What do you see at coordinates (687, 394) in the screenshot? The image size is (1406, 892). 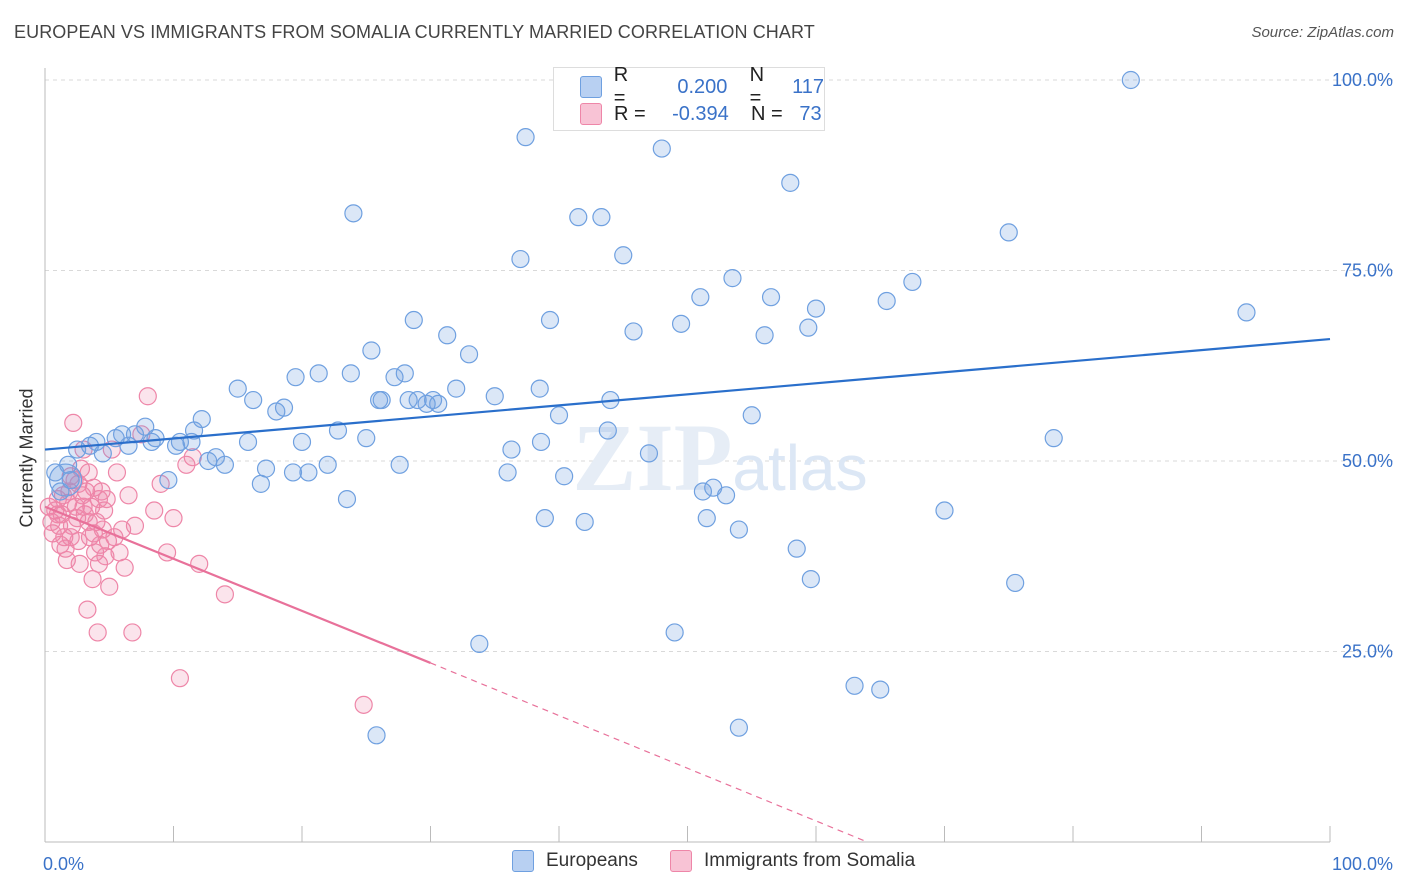 I see `trend-line-europeans` at bounding box center [687, 394].